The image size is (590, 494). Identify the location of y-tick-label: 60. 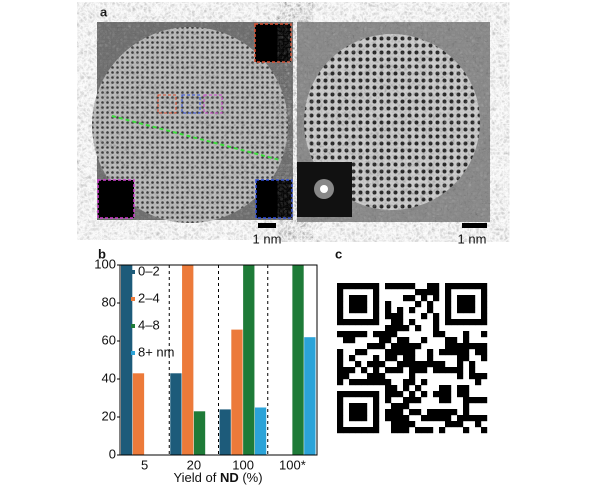
(109, 339).